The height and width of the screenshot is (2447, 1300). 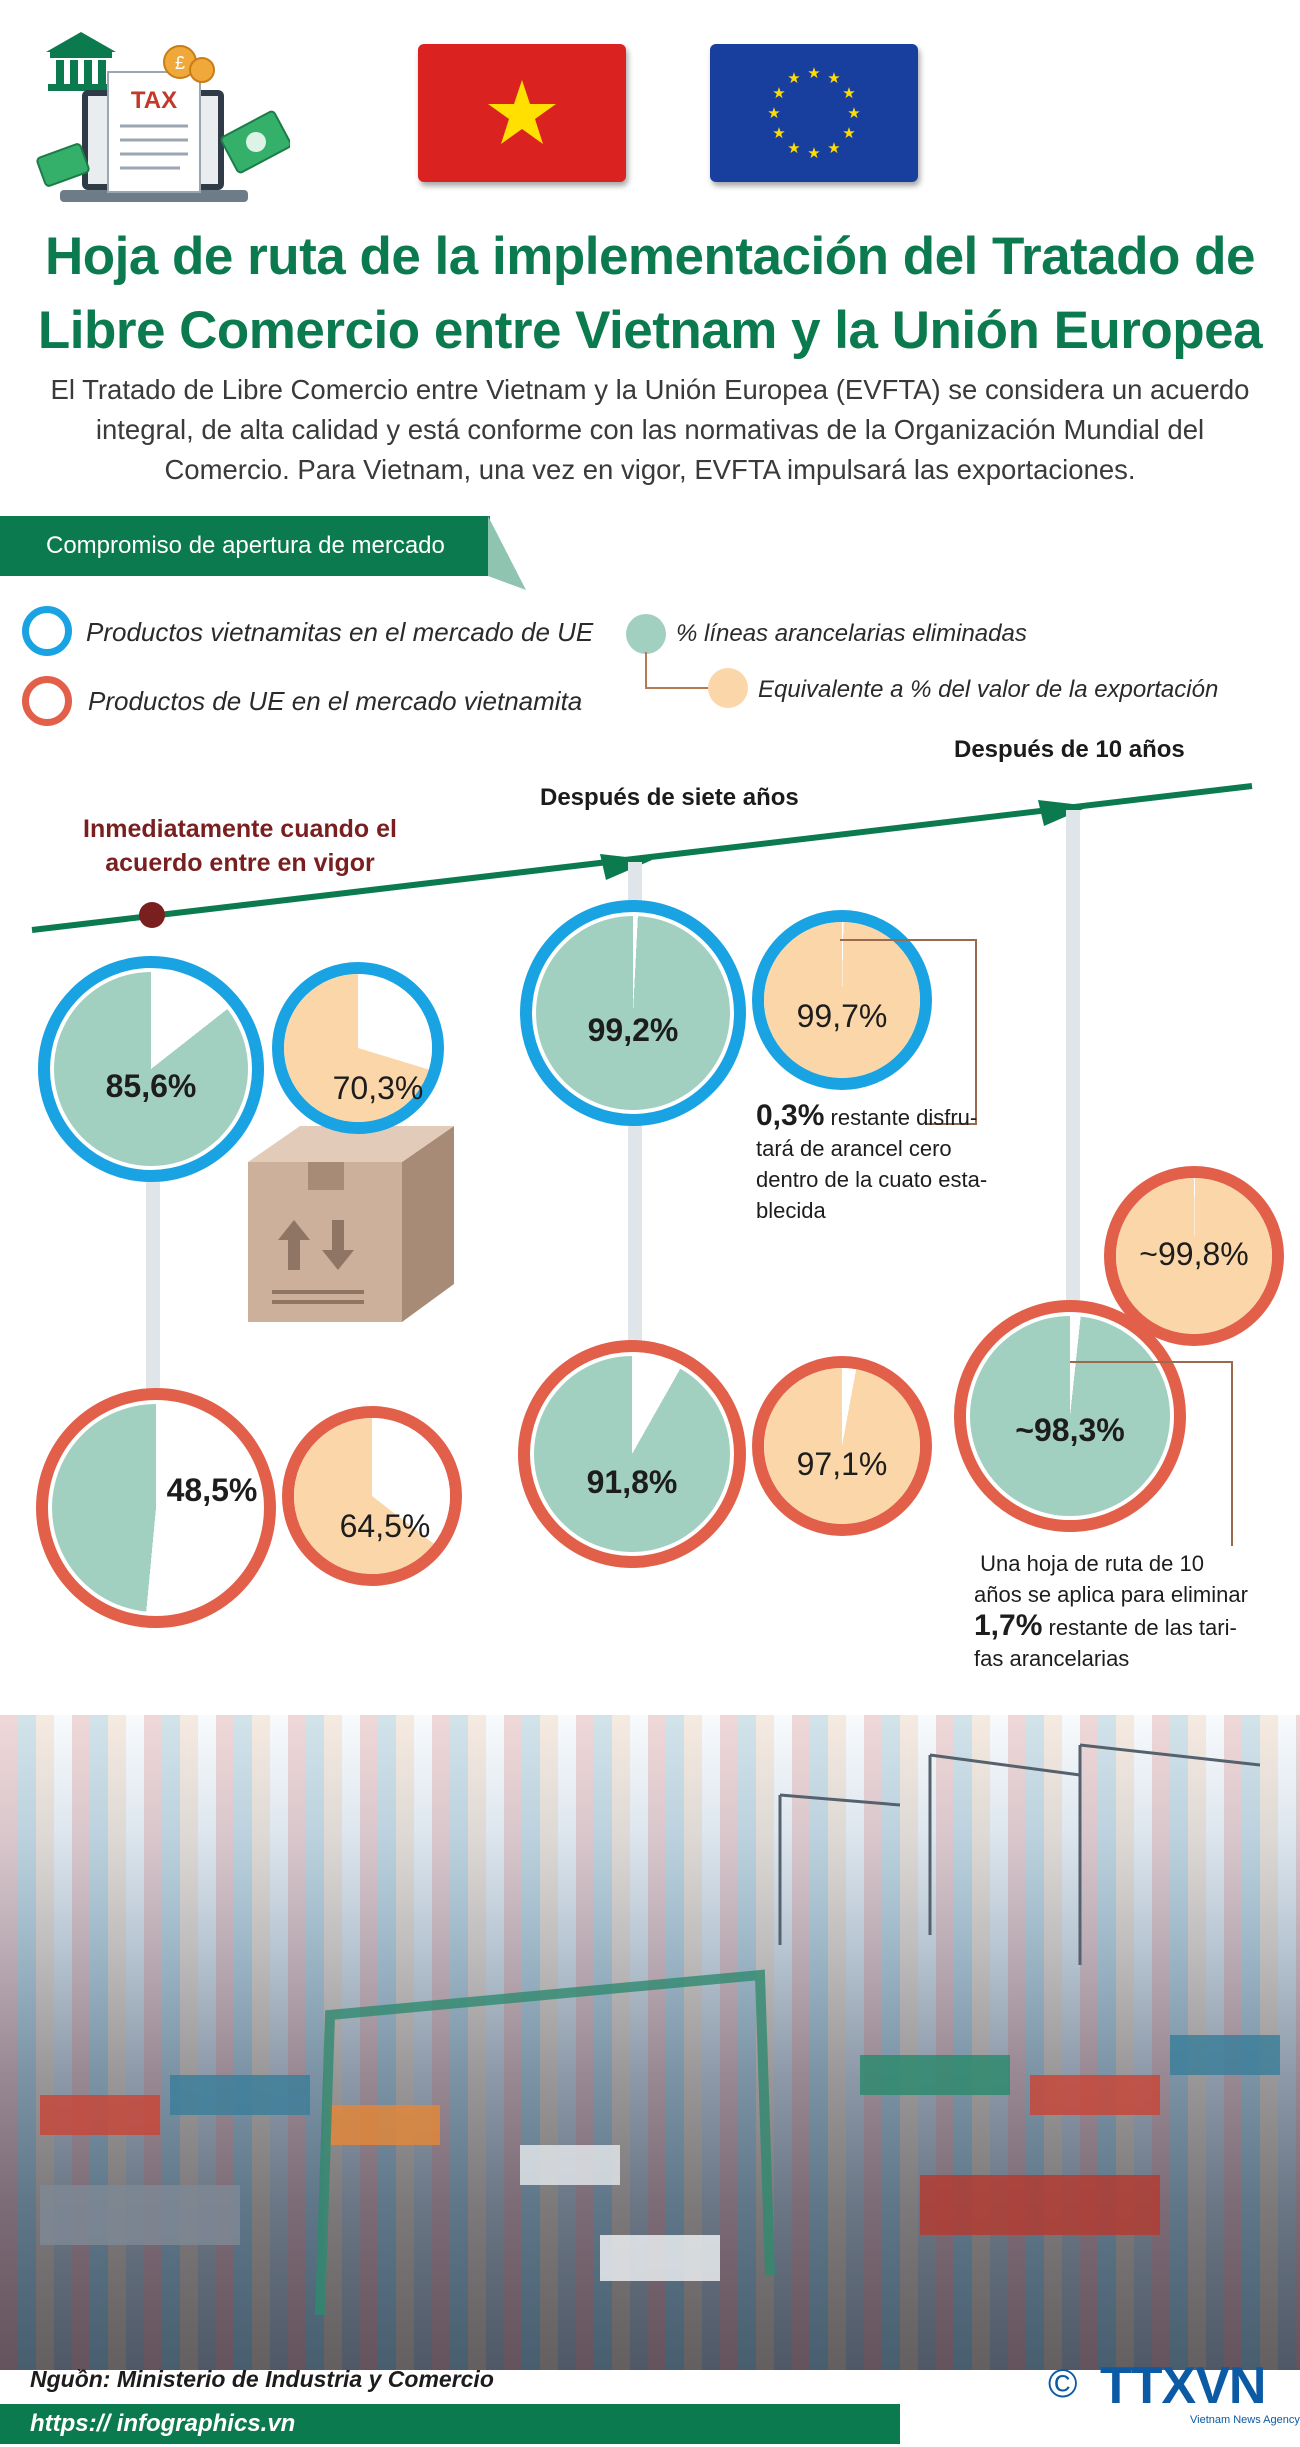 I want to click on pie-vn-7y-lines, so click(x=633, y=1013).